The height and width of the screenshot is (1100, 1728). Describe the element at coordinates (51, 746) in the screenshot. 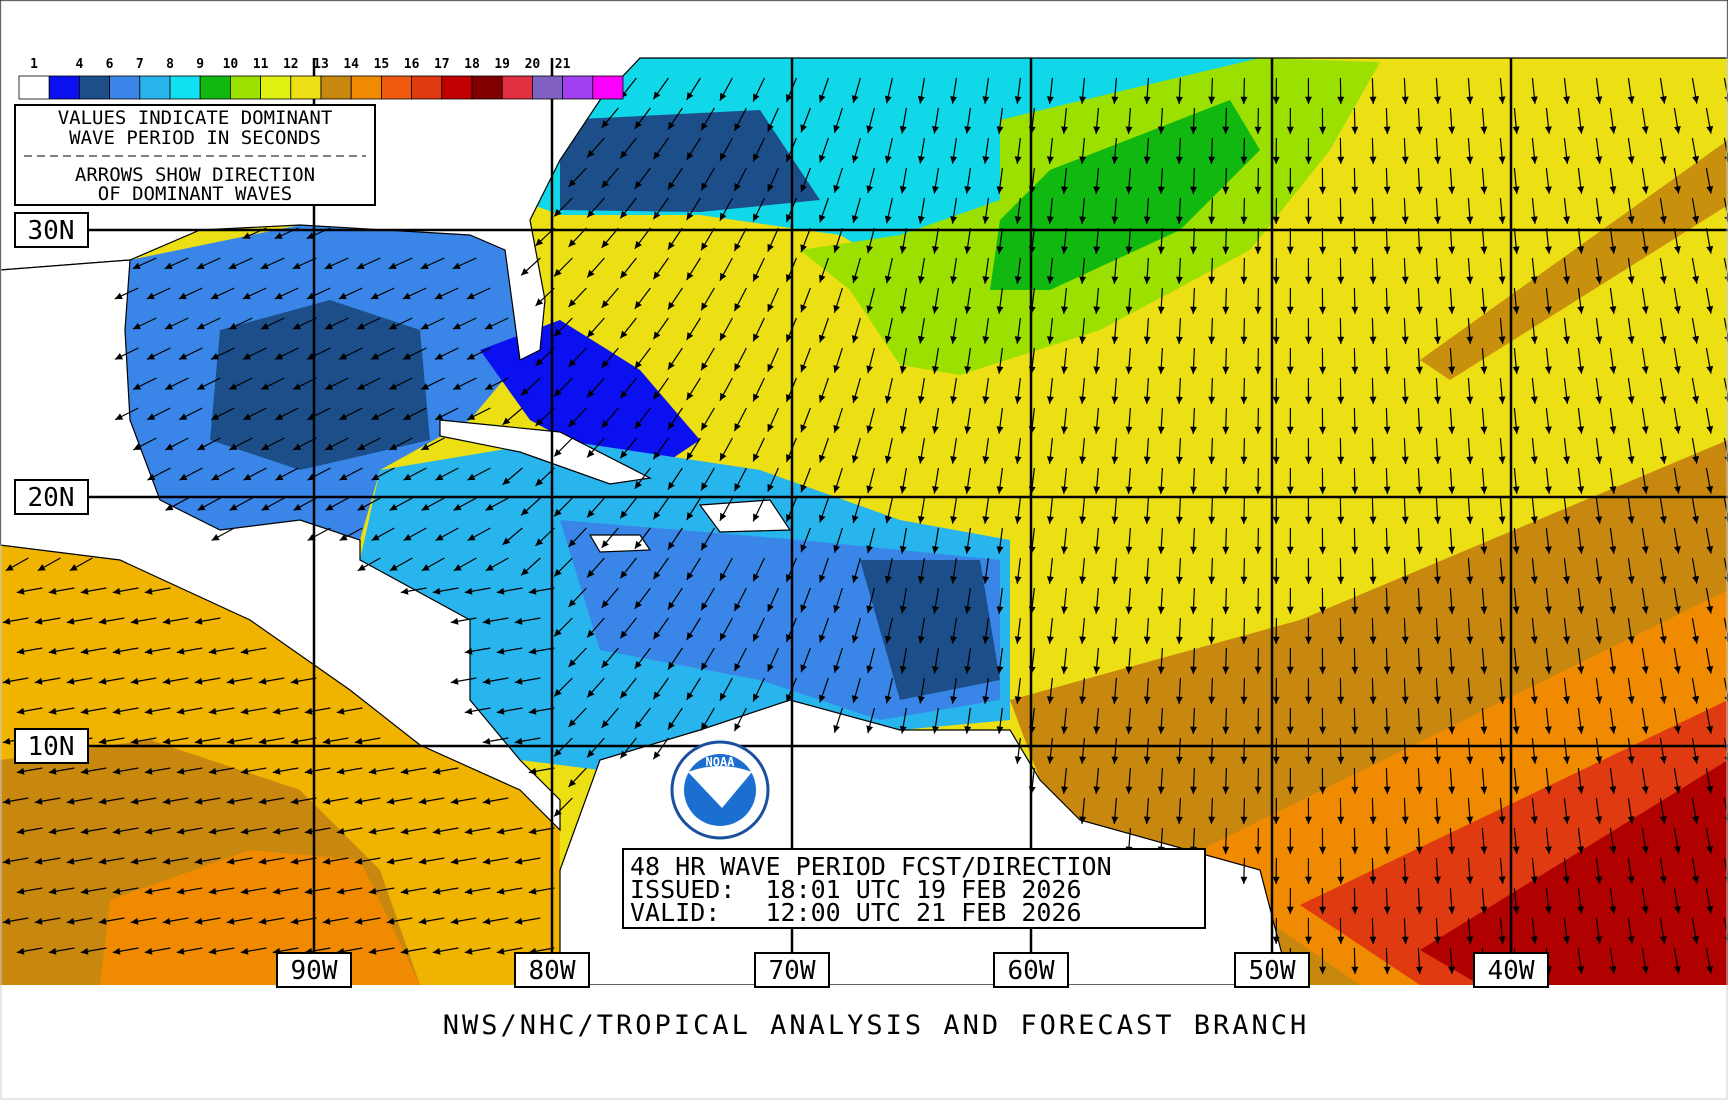

I see `latitude-label-box` at that location.